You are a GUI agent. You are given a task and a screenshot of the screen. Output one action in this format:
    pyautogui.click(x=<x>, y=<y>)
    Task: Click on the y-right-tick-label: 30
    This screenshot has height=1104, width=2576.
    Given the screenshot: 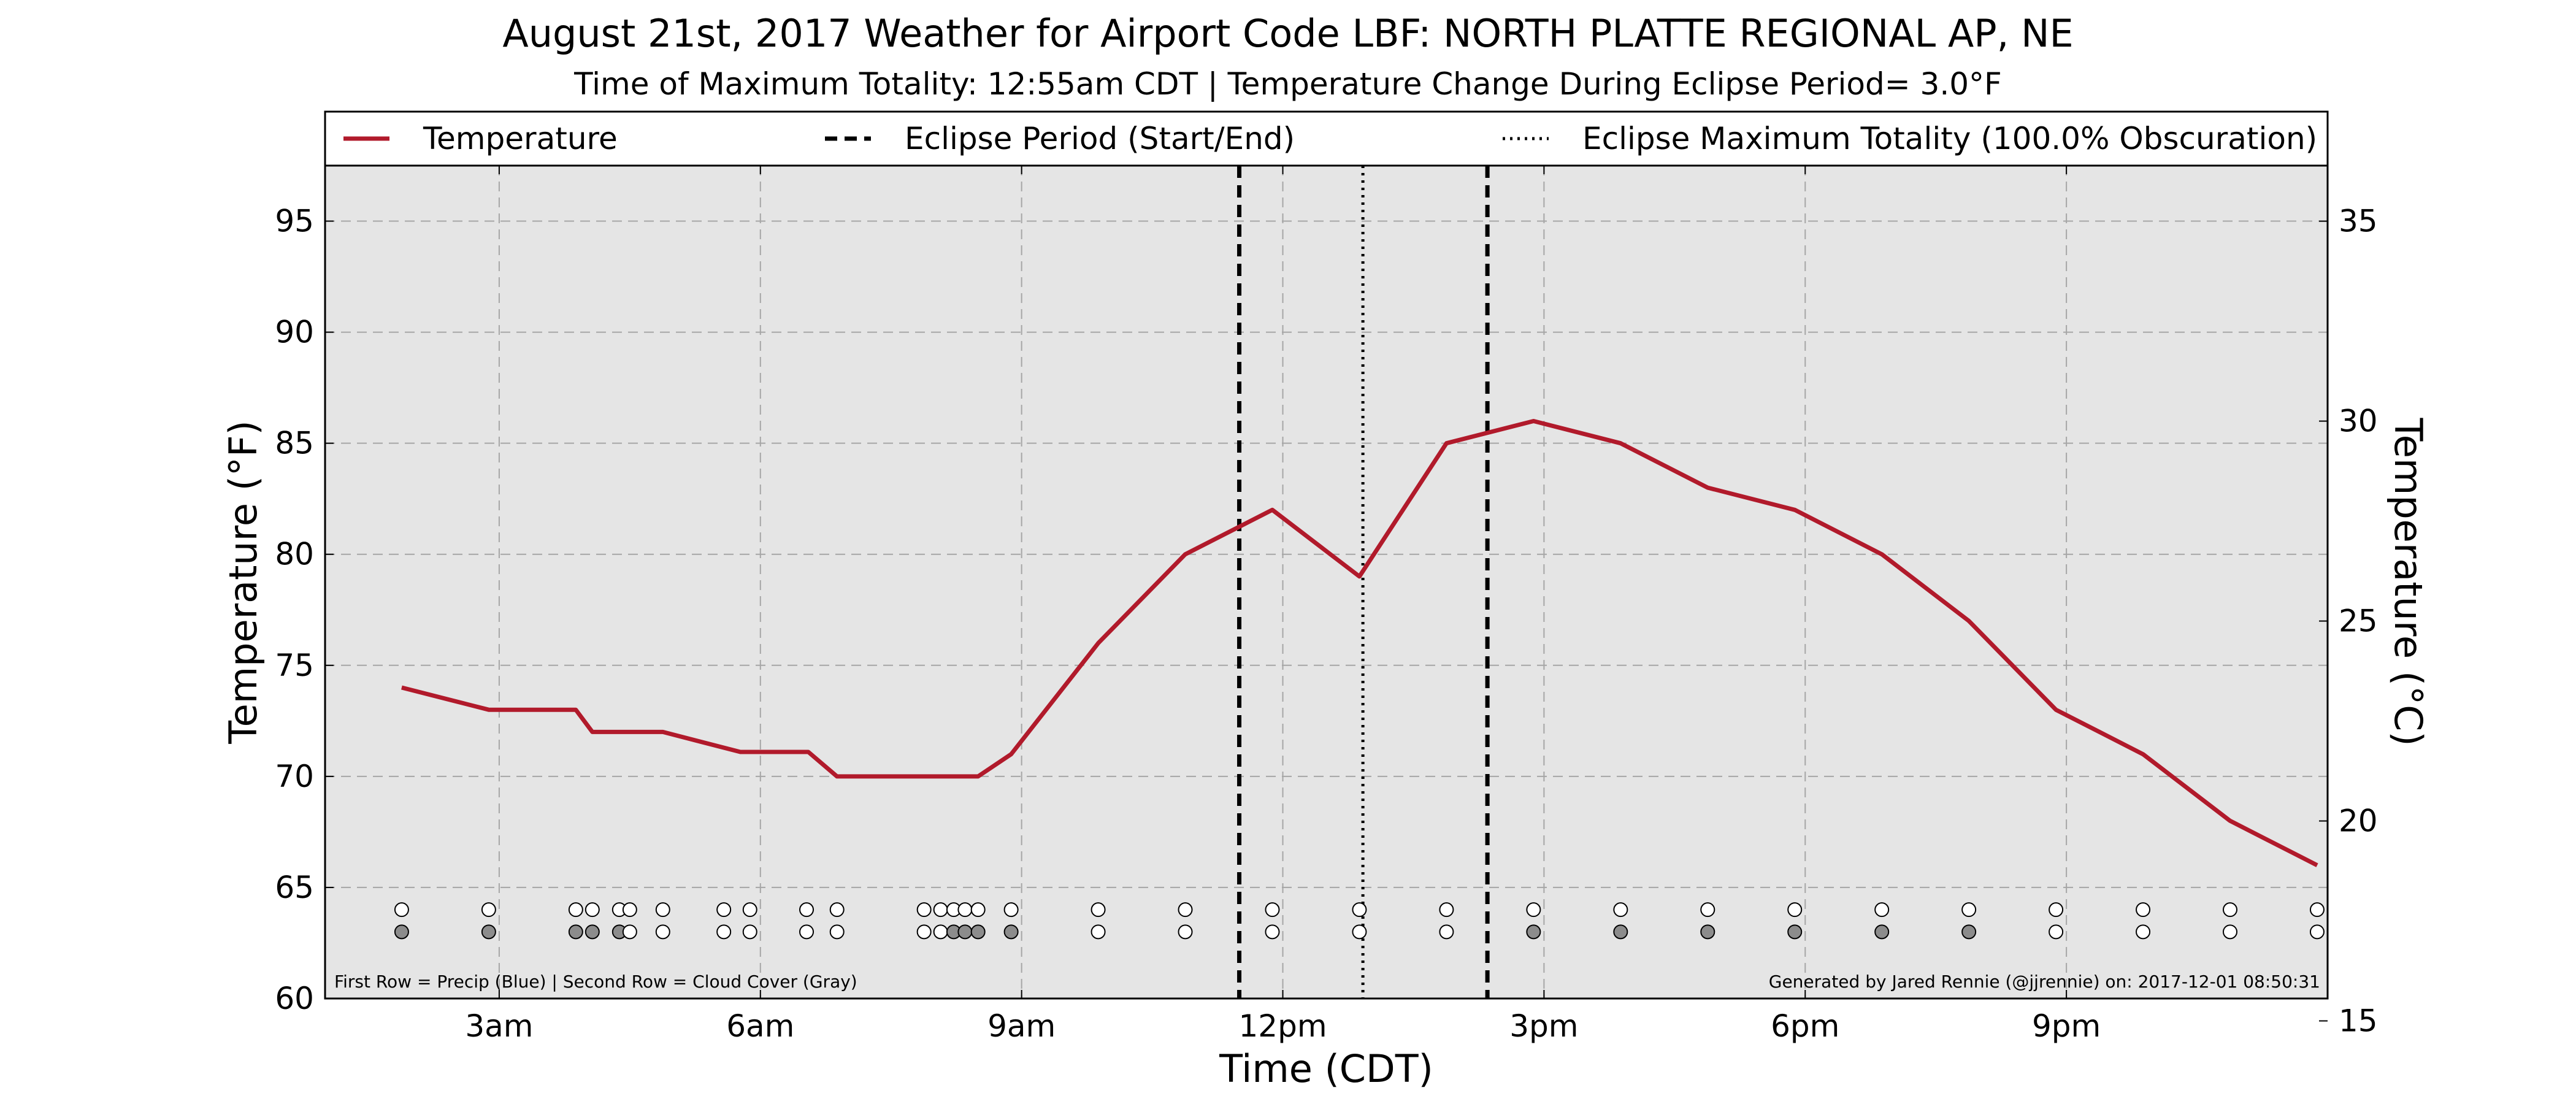 What is the action you would take?
    pyautogui.click(x=2358, y=421)
    